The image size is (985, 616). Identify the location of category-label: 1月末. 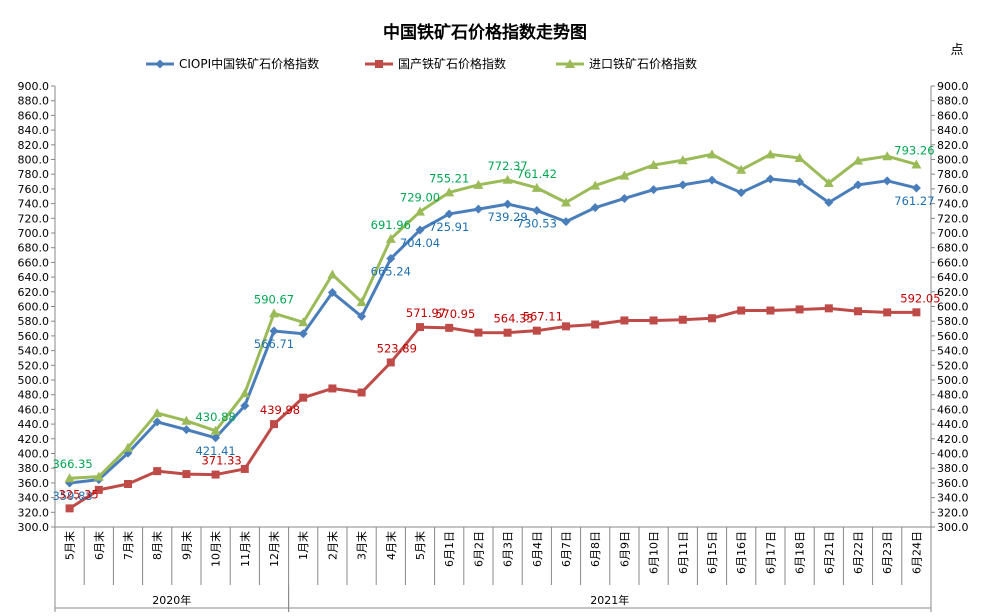
(303, 545).